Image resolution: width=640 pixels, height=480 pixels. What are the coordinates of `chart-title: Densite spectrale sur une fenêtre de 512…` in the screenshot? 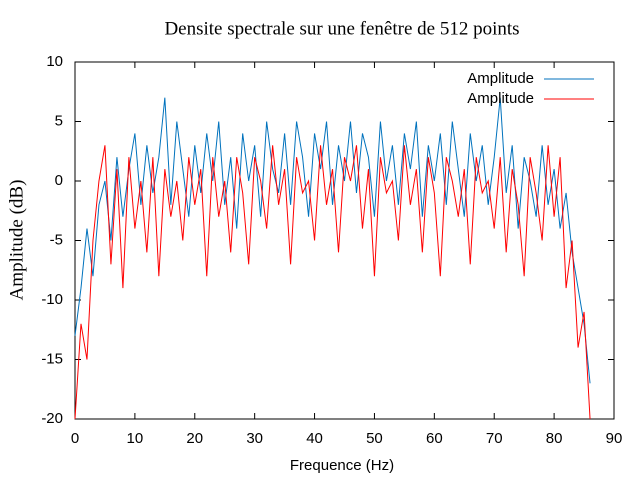 It's located at (341, 28).